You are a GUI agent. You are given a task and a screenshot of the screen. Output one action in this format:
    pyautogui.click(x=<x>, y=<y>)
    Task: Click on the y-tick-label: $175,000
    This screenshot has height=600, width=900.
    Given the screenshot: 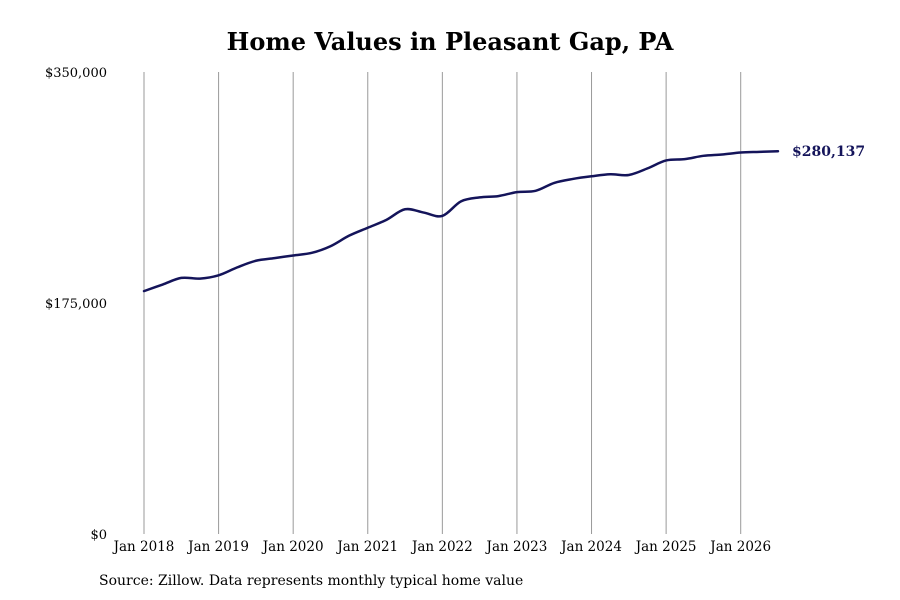 What is the action you would take?
    pyautogui.click(x=76, y=304)
    